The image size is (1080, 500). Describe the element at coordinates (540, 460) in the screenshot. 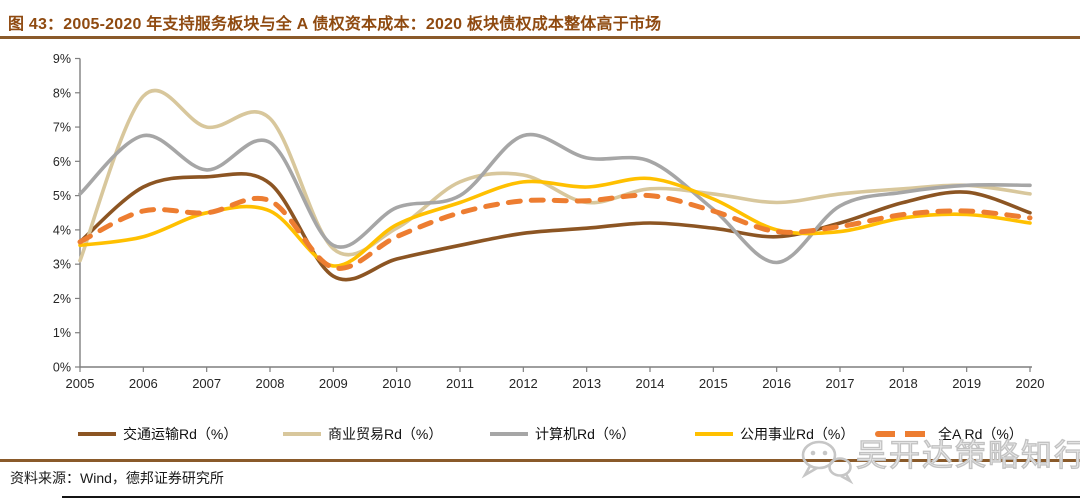

I see `footer-divider` at that location.